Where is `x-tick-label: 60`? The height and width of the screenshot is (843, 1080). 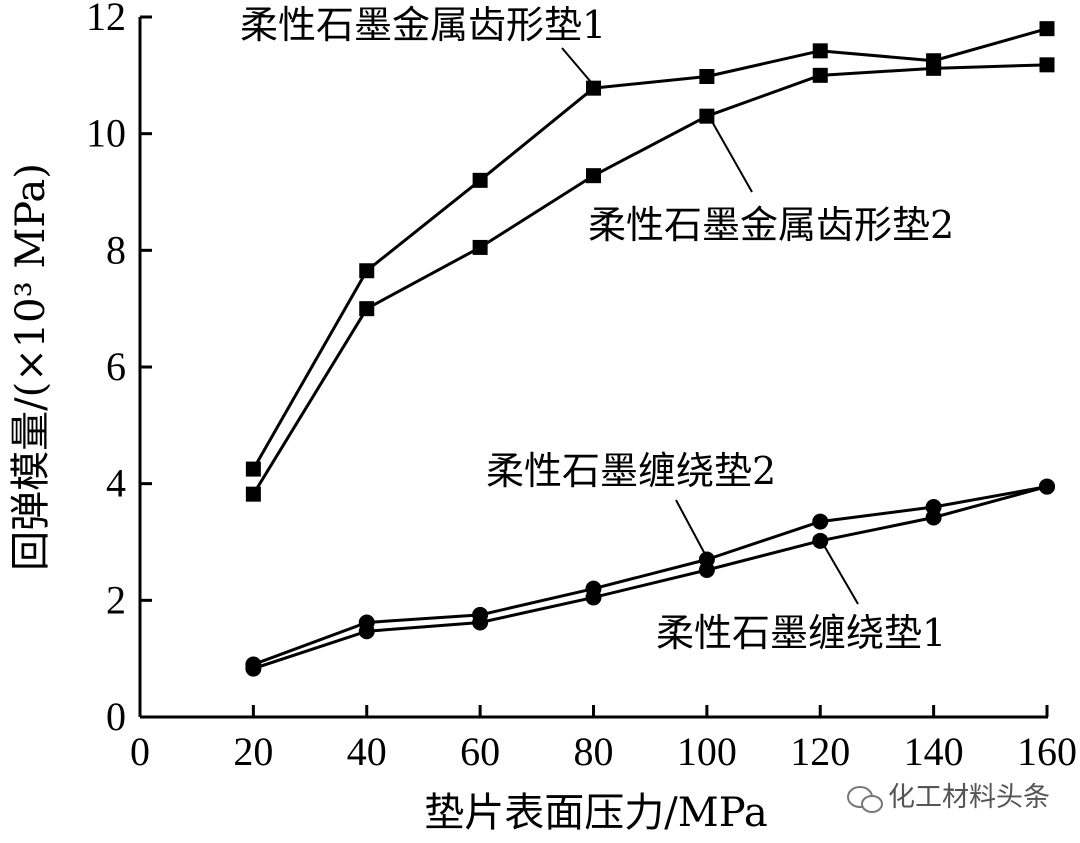
x-tick-label: 60 is located at coordinates (480, 751).